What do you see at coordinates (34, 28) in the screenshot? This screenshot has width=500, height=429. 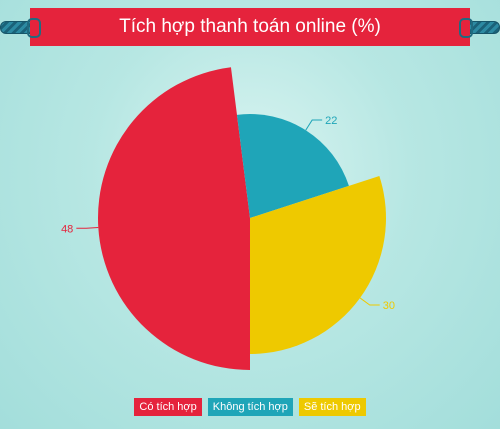 I see `ring-left` at bounding box center [34, 28].